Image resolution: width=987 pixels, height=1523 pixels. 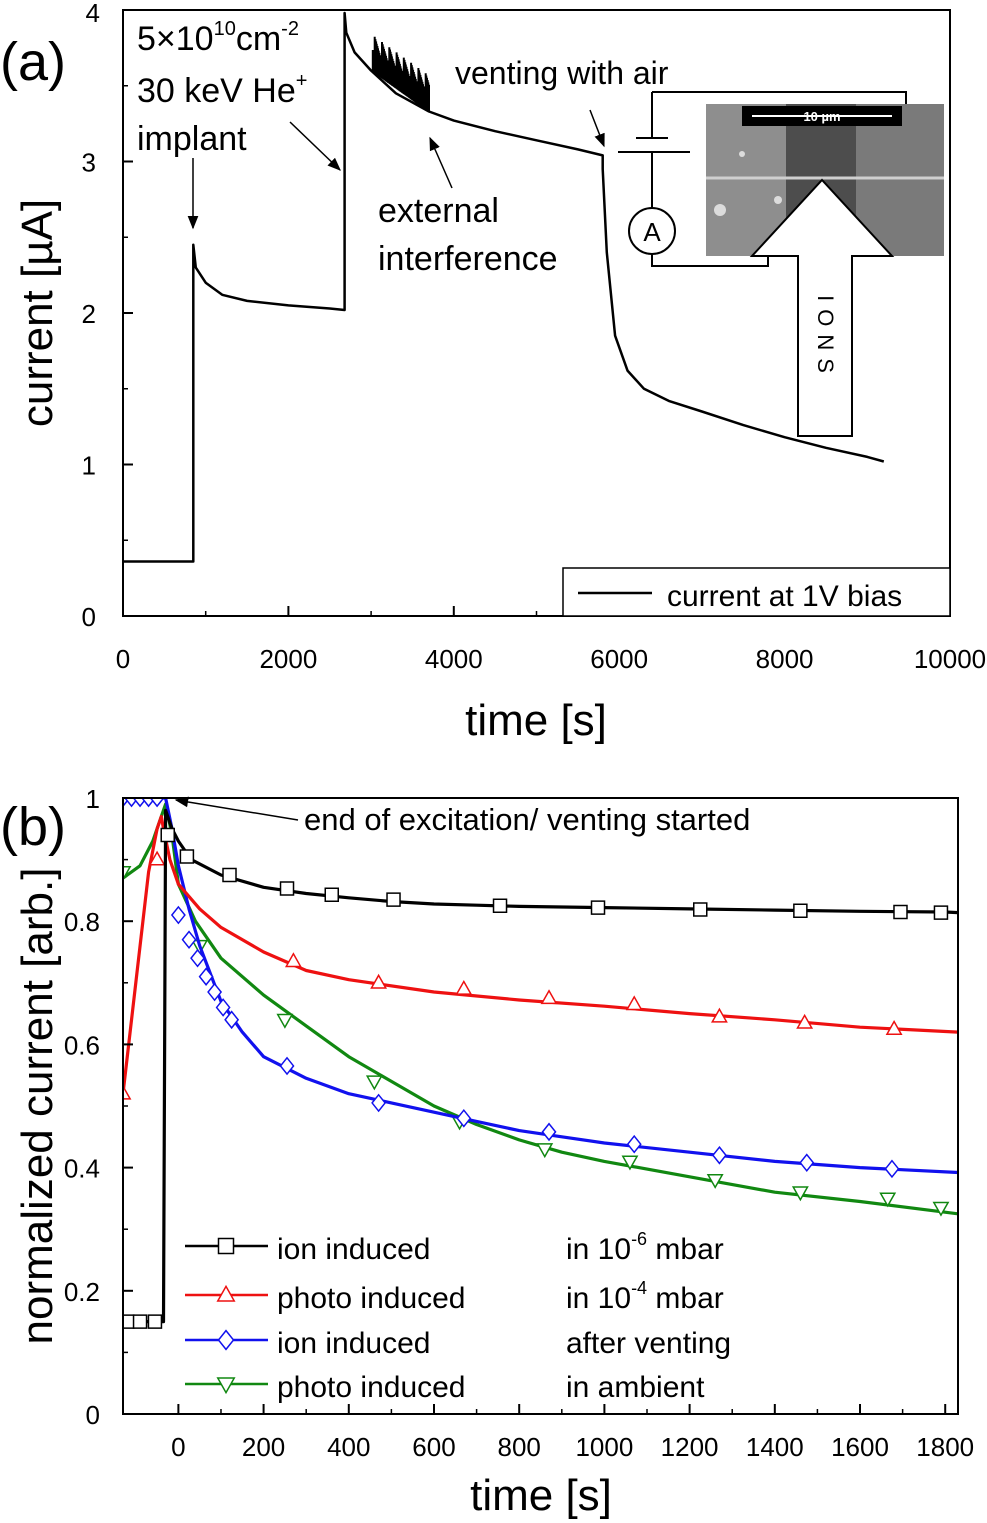 I want to click on legend-a: current at 1V bias, so click(x=756, y=592).